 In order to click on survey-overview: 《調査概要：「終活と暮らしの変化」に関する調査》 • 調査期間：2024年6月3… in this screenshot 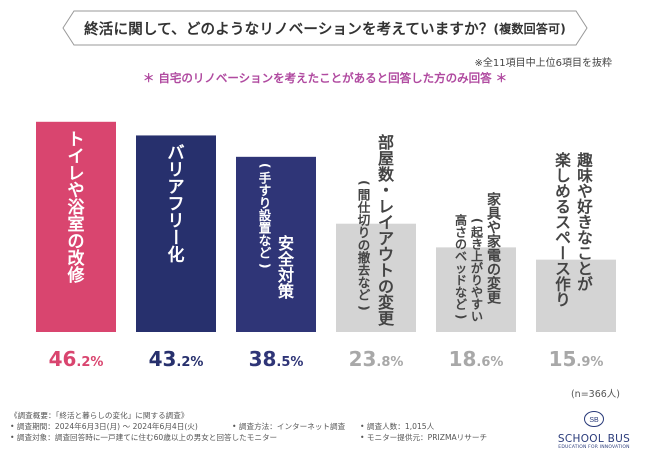, I will do `click(248, 426)`.